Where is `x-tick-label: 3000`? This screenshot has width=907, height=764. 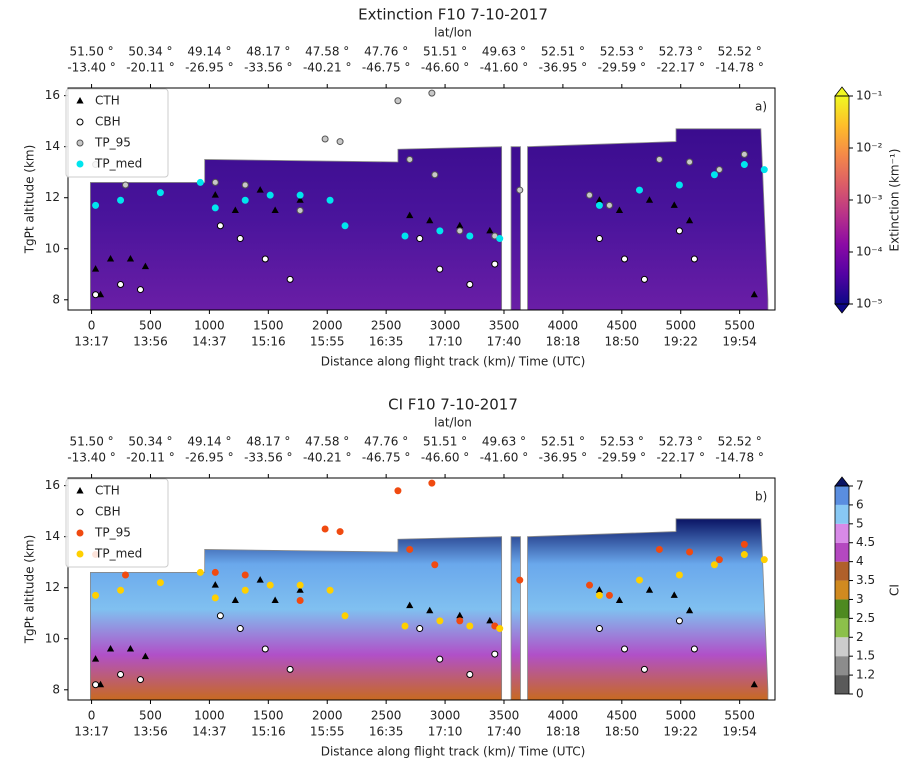 x-tick-label: 3000 is located at coordinates (445, 326).